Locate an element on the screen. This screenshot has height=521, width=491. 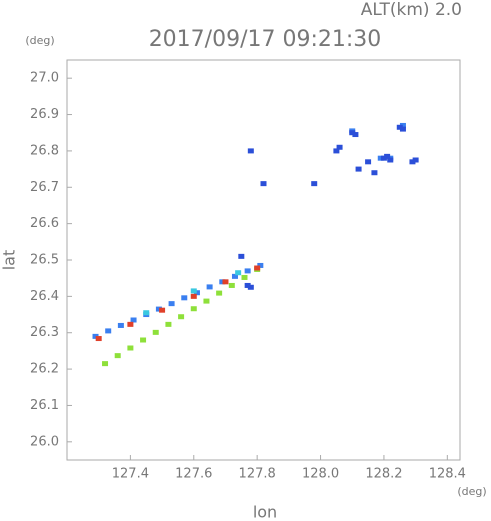
y-tick-label: 26.5 is located at coordinates (44, 260).